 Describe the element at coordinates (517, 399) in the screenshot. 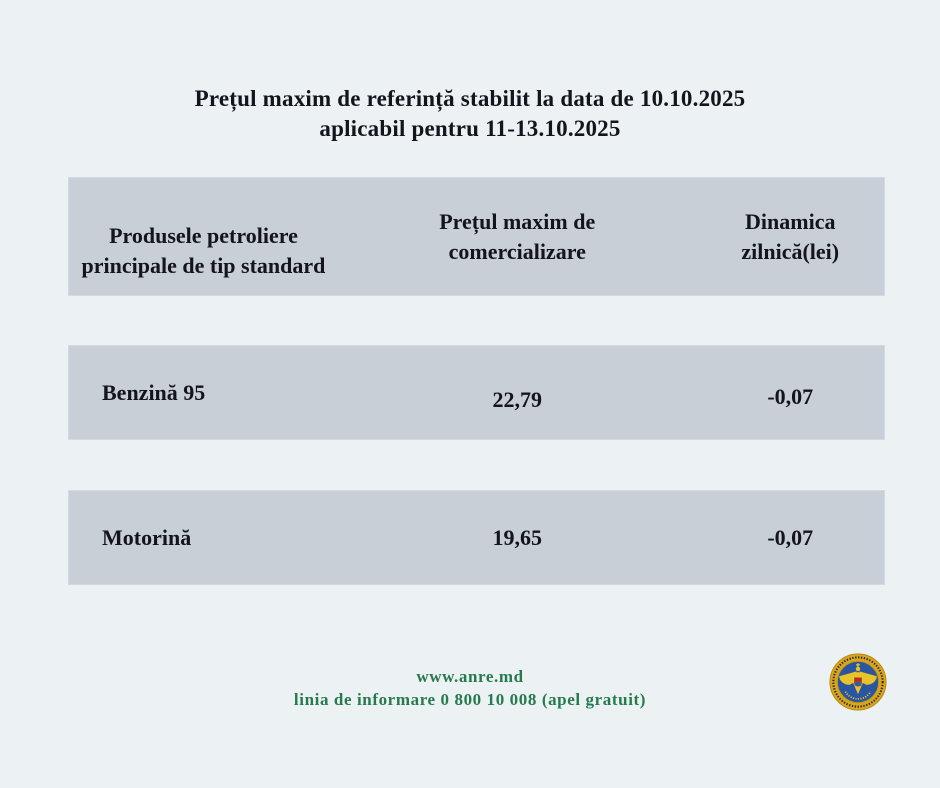

I see `price-value: 22,79` at that location.